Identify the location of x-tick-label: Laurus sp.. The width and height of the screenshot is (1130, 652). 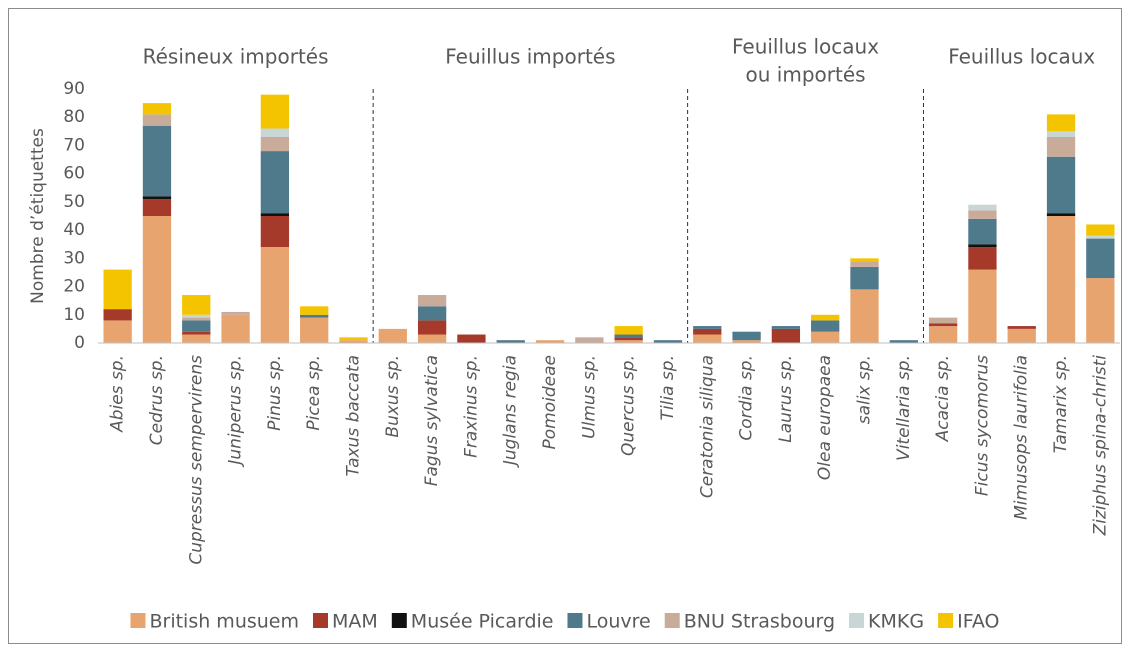
(786, 399).